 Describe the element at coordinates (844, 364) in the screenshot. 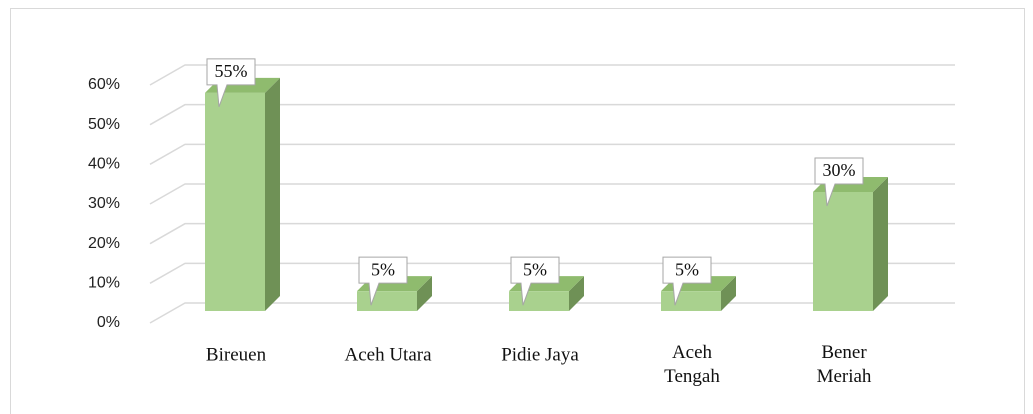

I see `x-tick-label: Bener Meriah` at that location.